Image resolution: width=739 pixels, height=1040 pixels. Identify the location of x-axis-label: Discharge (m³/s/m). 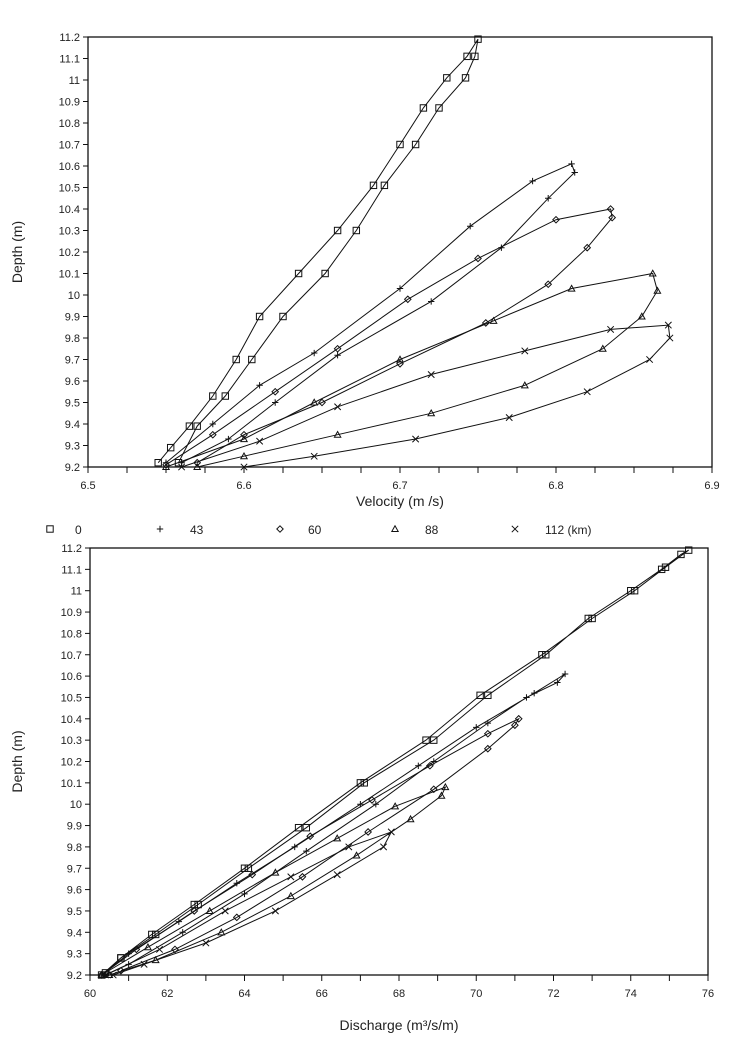
(398, 1025).